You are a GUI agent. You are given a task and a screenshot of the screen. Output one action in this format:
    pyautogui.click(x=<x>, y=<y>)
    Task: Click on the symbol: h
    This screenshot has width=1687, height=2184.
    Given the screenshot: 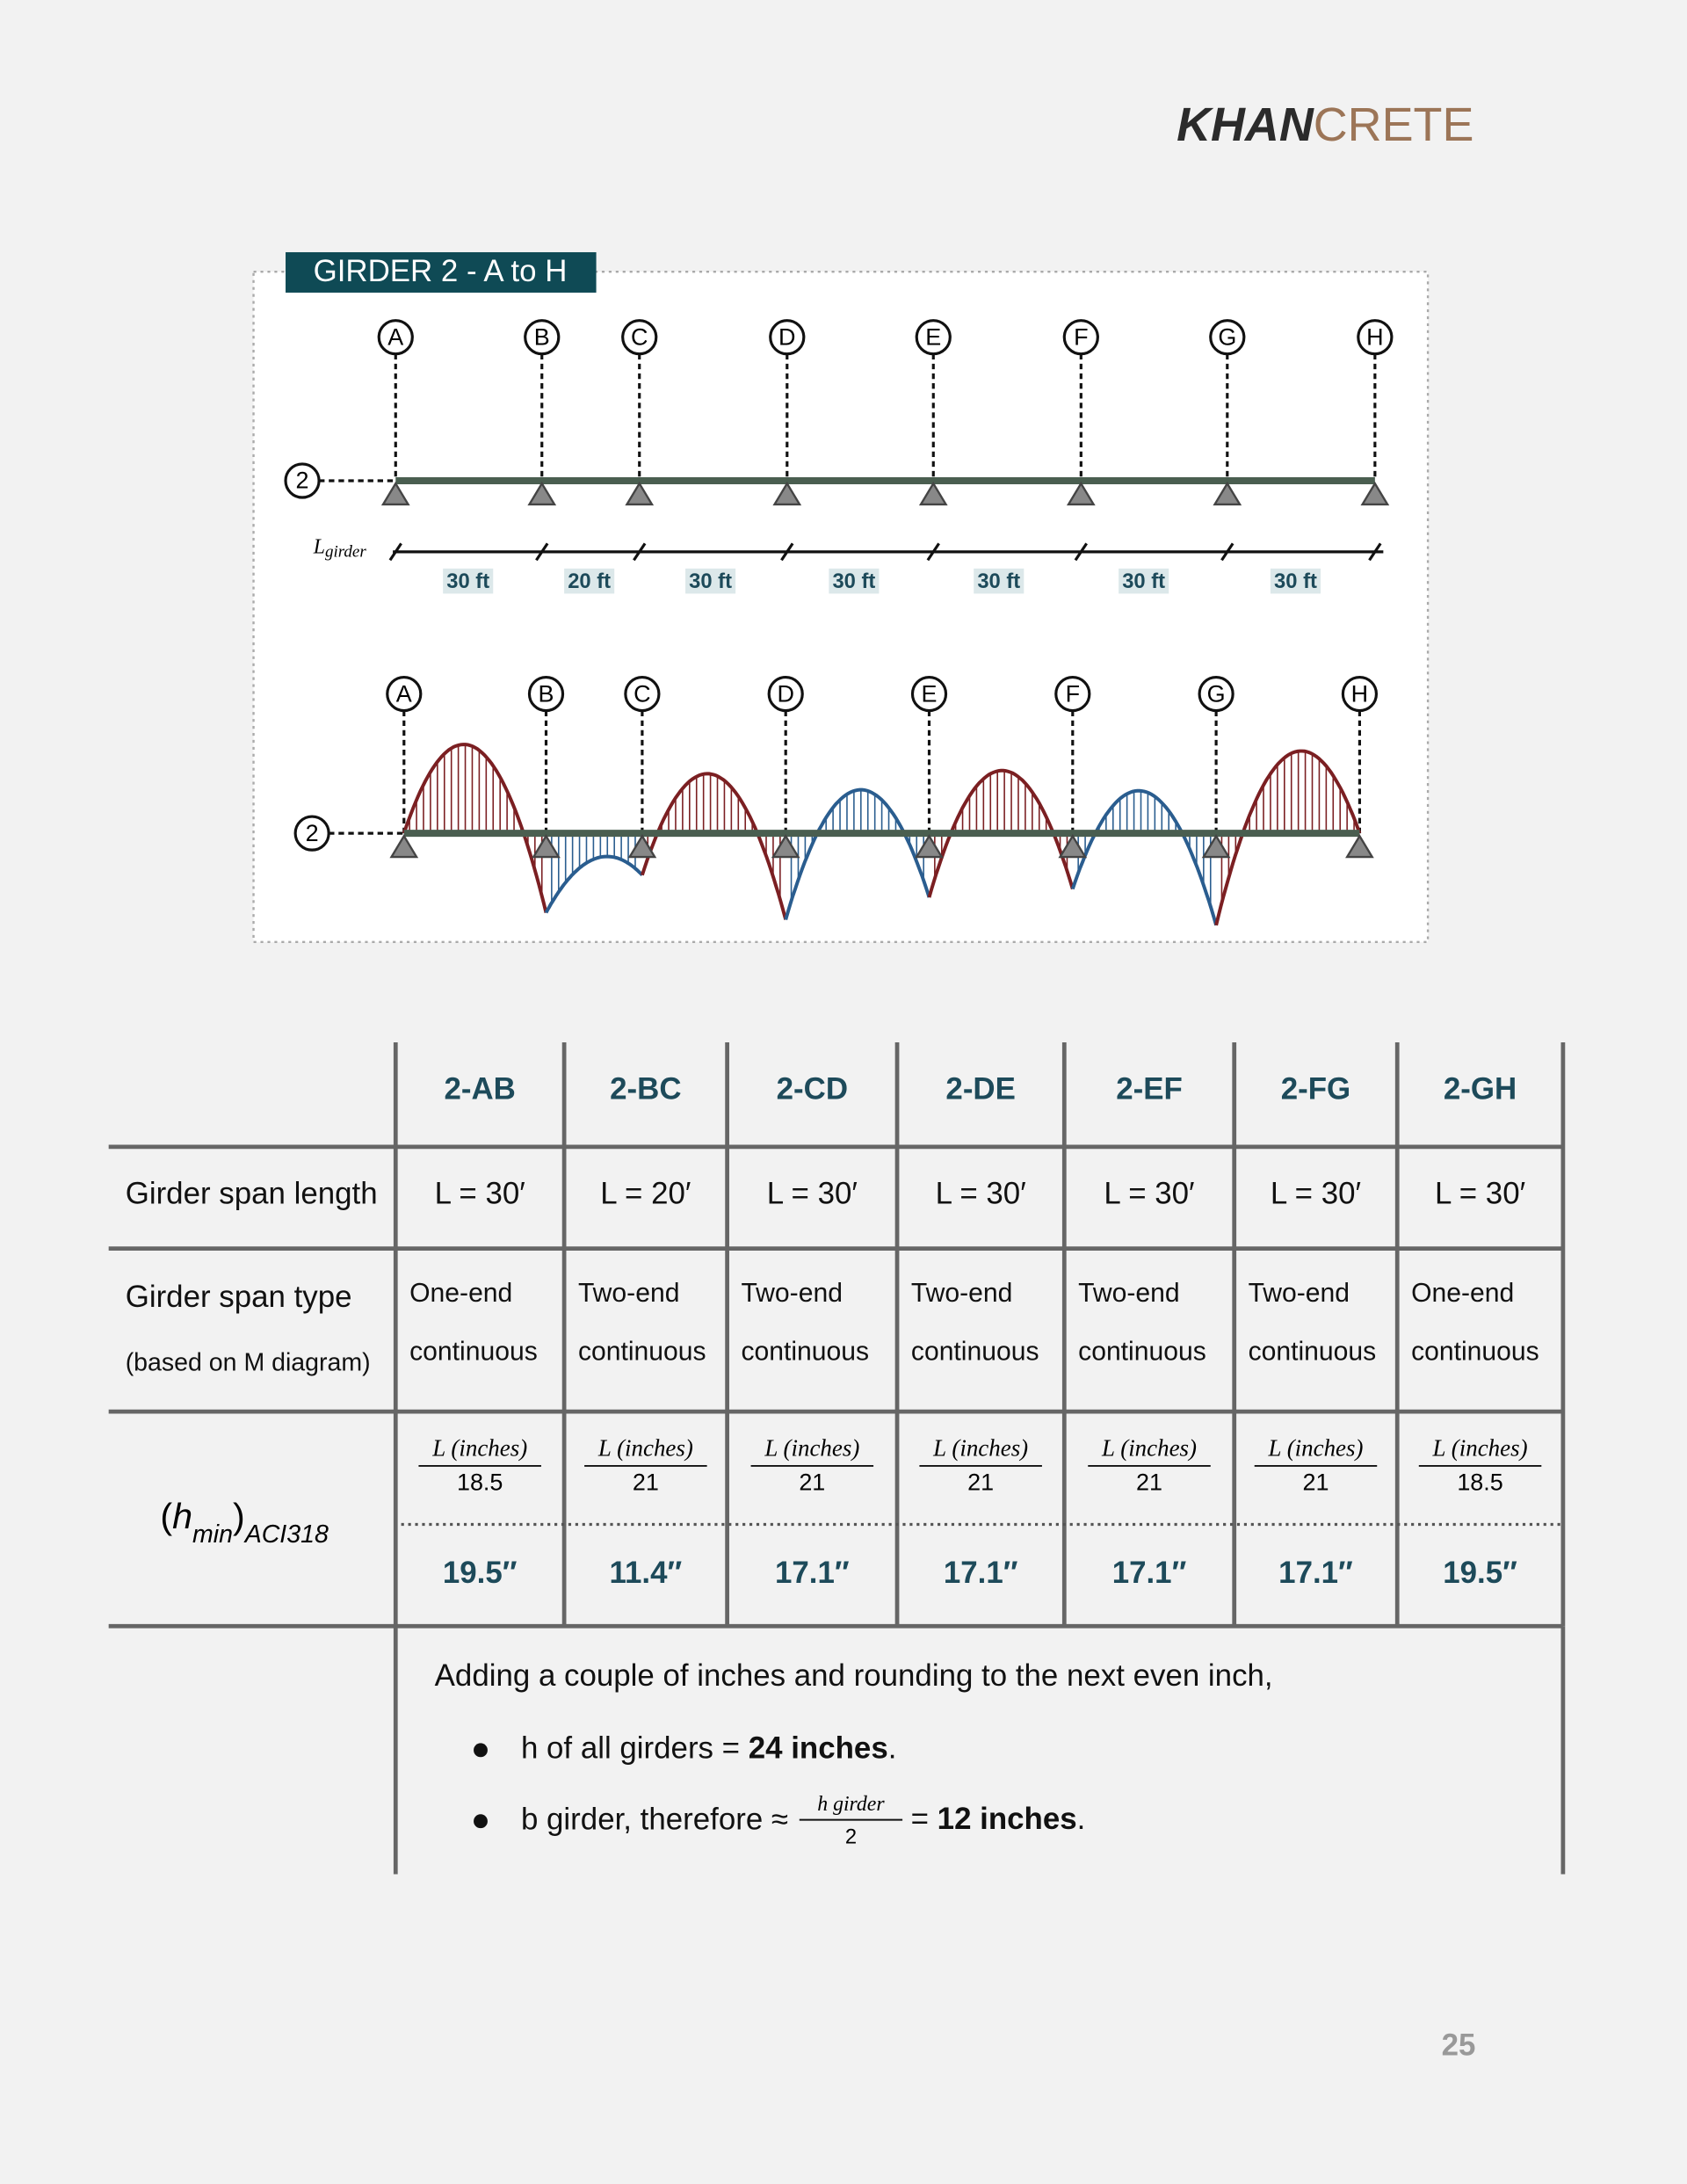 What is the action you would take?
    pyautogui.click(x=182, y=1516)
    